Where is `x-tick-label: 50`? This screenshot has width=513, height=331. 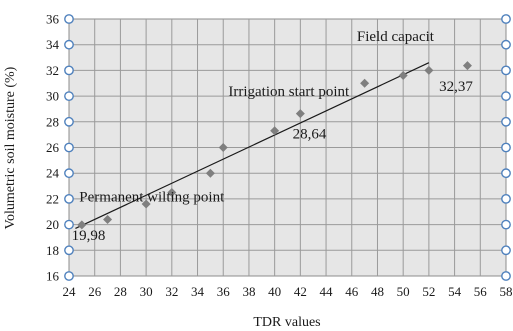 x-tick-label: 50 is located at coordinates (403, 291).